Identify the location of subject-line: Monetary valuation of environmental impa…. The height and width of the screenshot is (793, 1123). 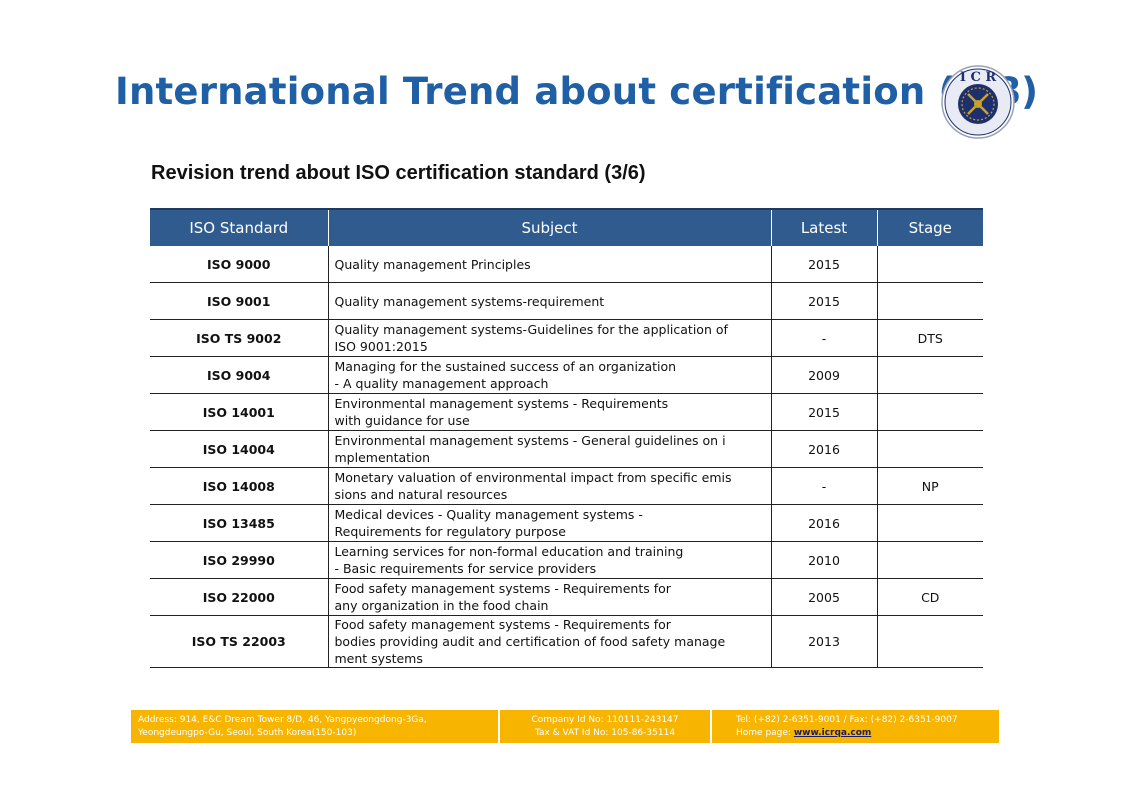
(533, 477).